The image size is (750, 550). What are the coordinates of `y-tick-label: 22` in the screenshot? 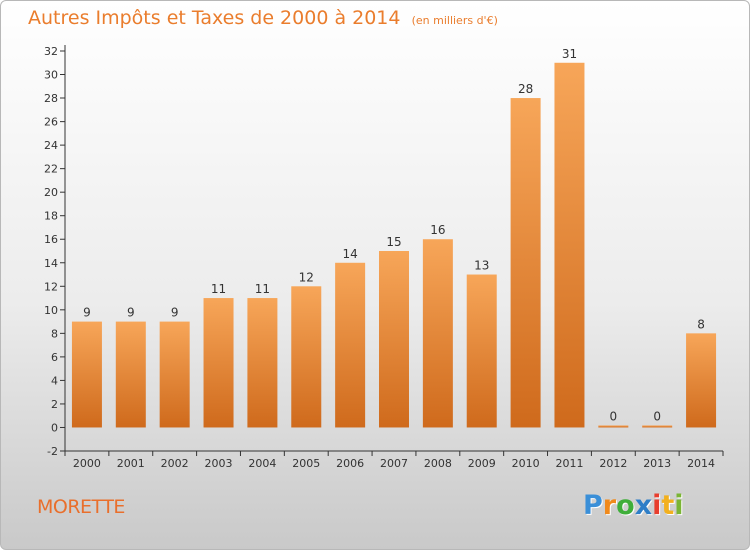 It's located at (51, 169).